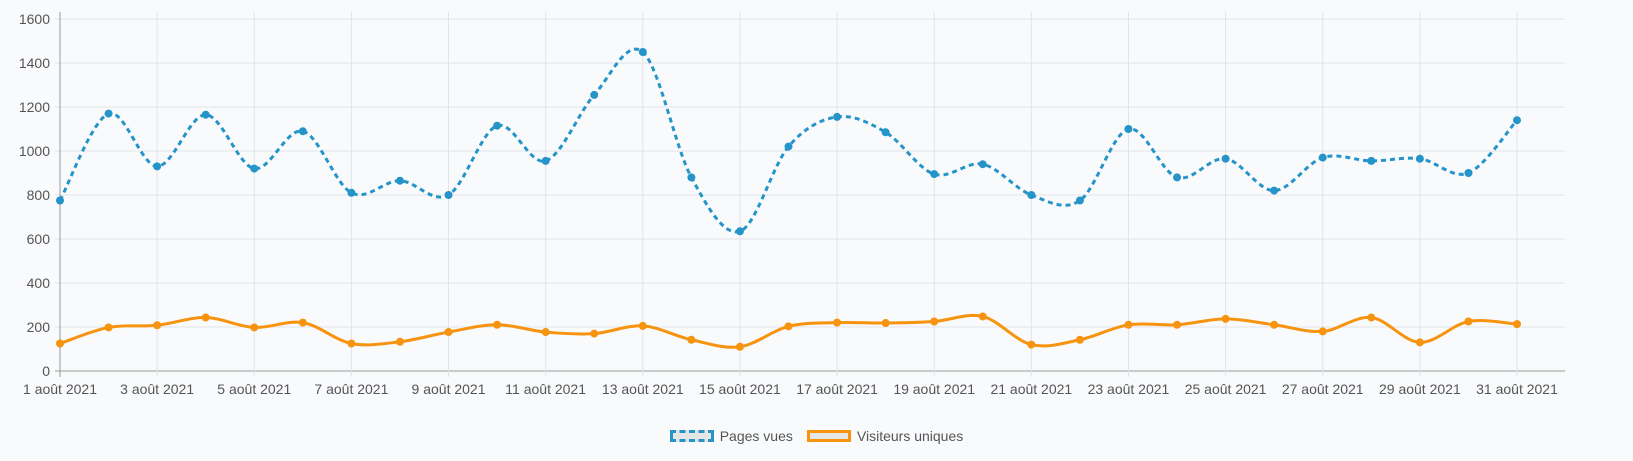  I want to click on x-tick-label: 5 août 2021, so click(254, 389).